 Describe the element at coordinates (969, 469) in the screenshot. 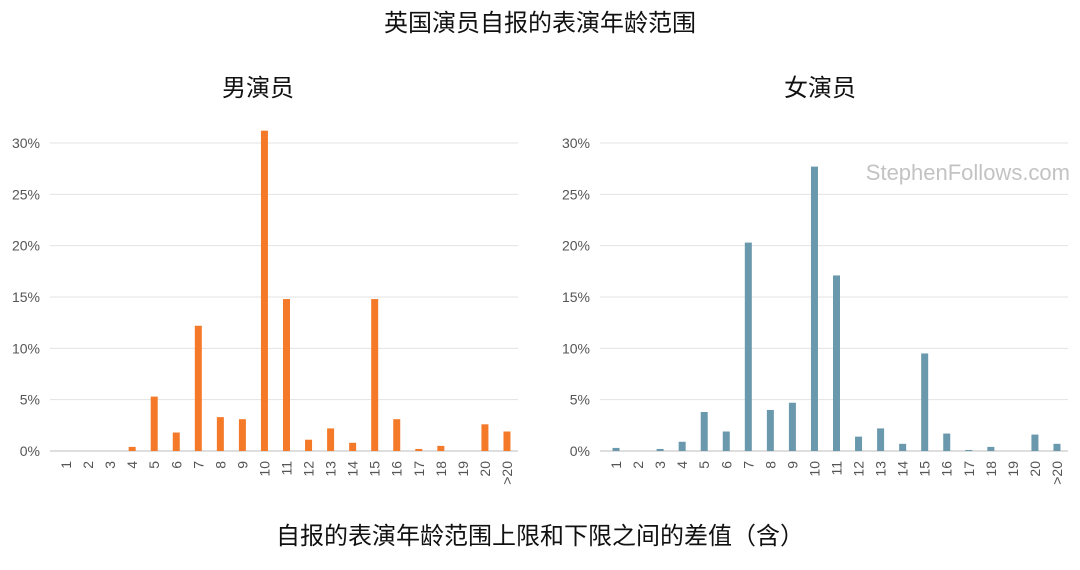

I see `female-x-tick-label: 17` at that location.